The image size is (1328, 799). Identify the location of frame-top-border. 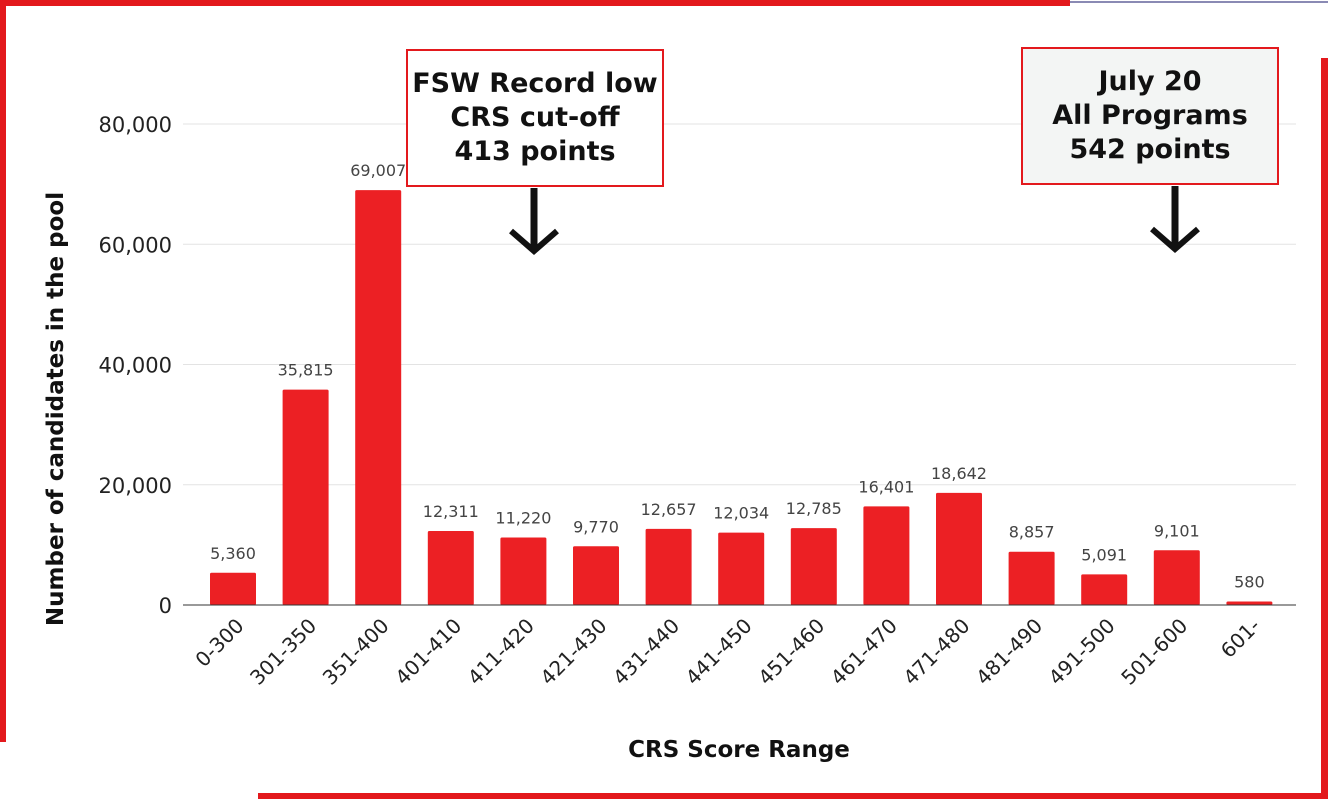
(535, 3).